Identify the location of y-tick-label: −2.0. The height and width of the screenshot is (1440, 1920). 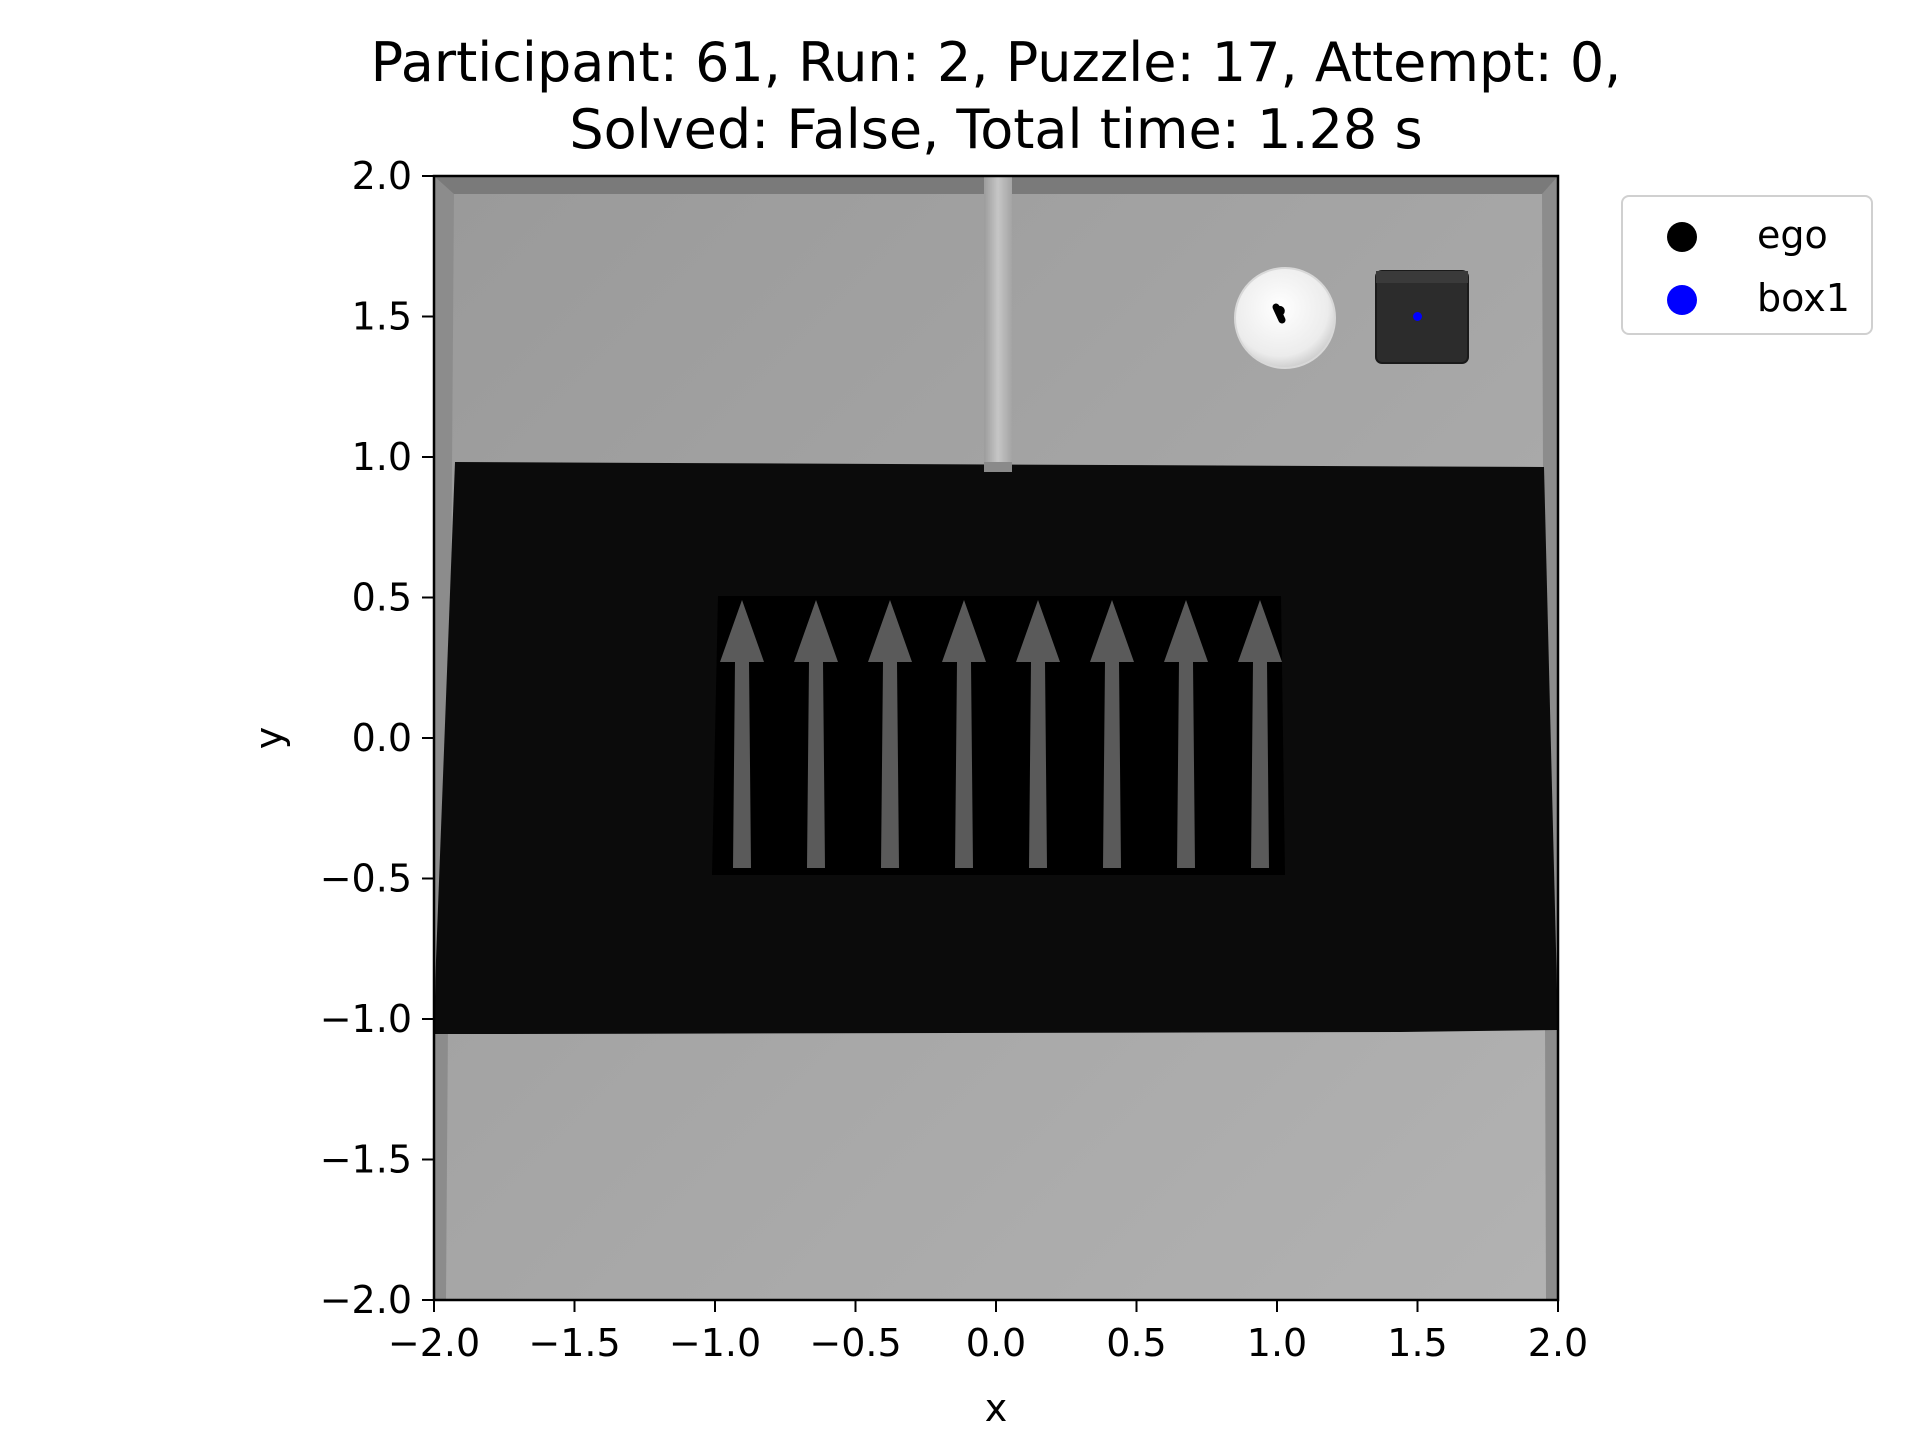
(366, 1300).